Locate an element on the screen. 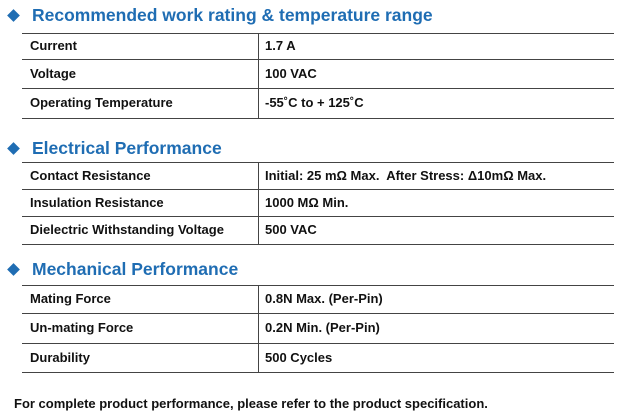 This screenshot has width=637, height=417. section-title: Mechanical Performance is located at coordinates (135, 269).